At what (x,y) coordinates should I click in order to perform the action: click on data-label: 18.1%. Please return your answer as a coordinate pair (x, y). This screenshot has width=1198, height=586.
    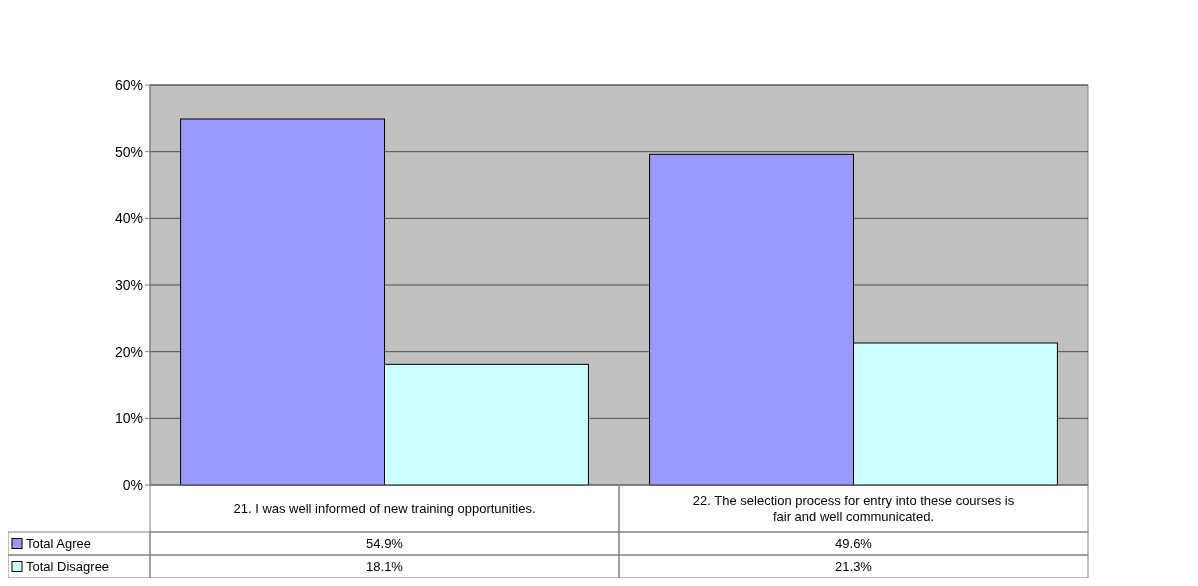
    Looking at the image, I should click on (385, 567).